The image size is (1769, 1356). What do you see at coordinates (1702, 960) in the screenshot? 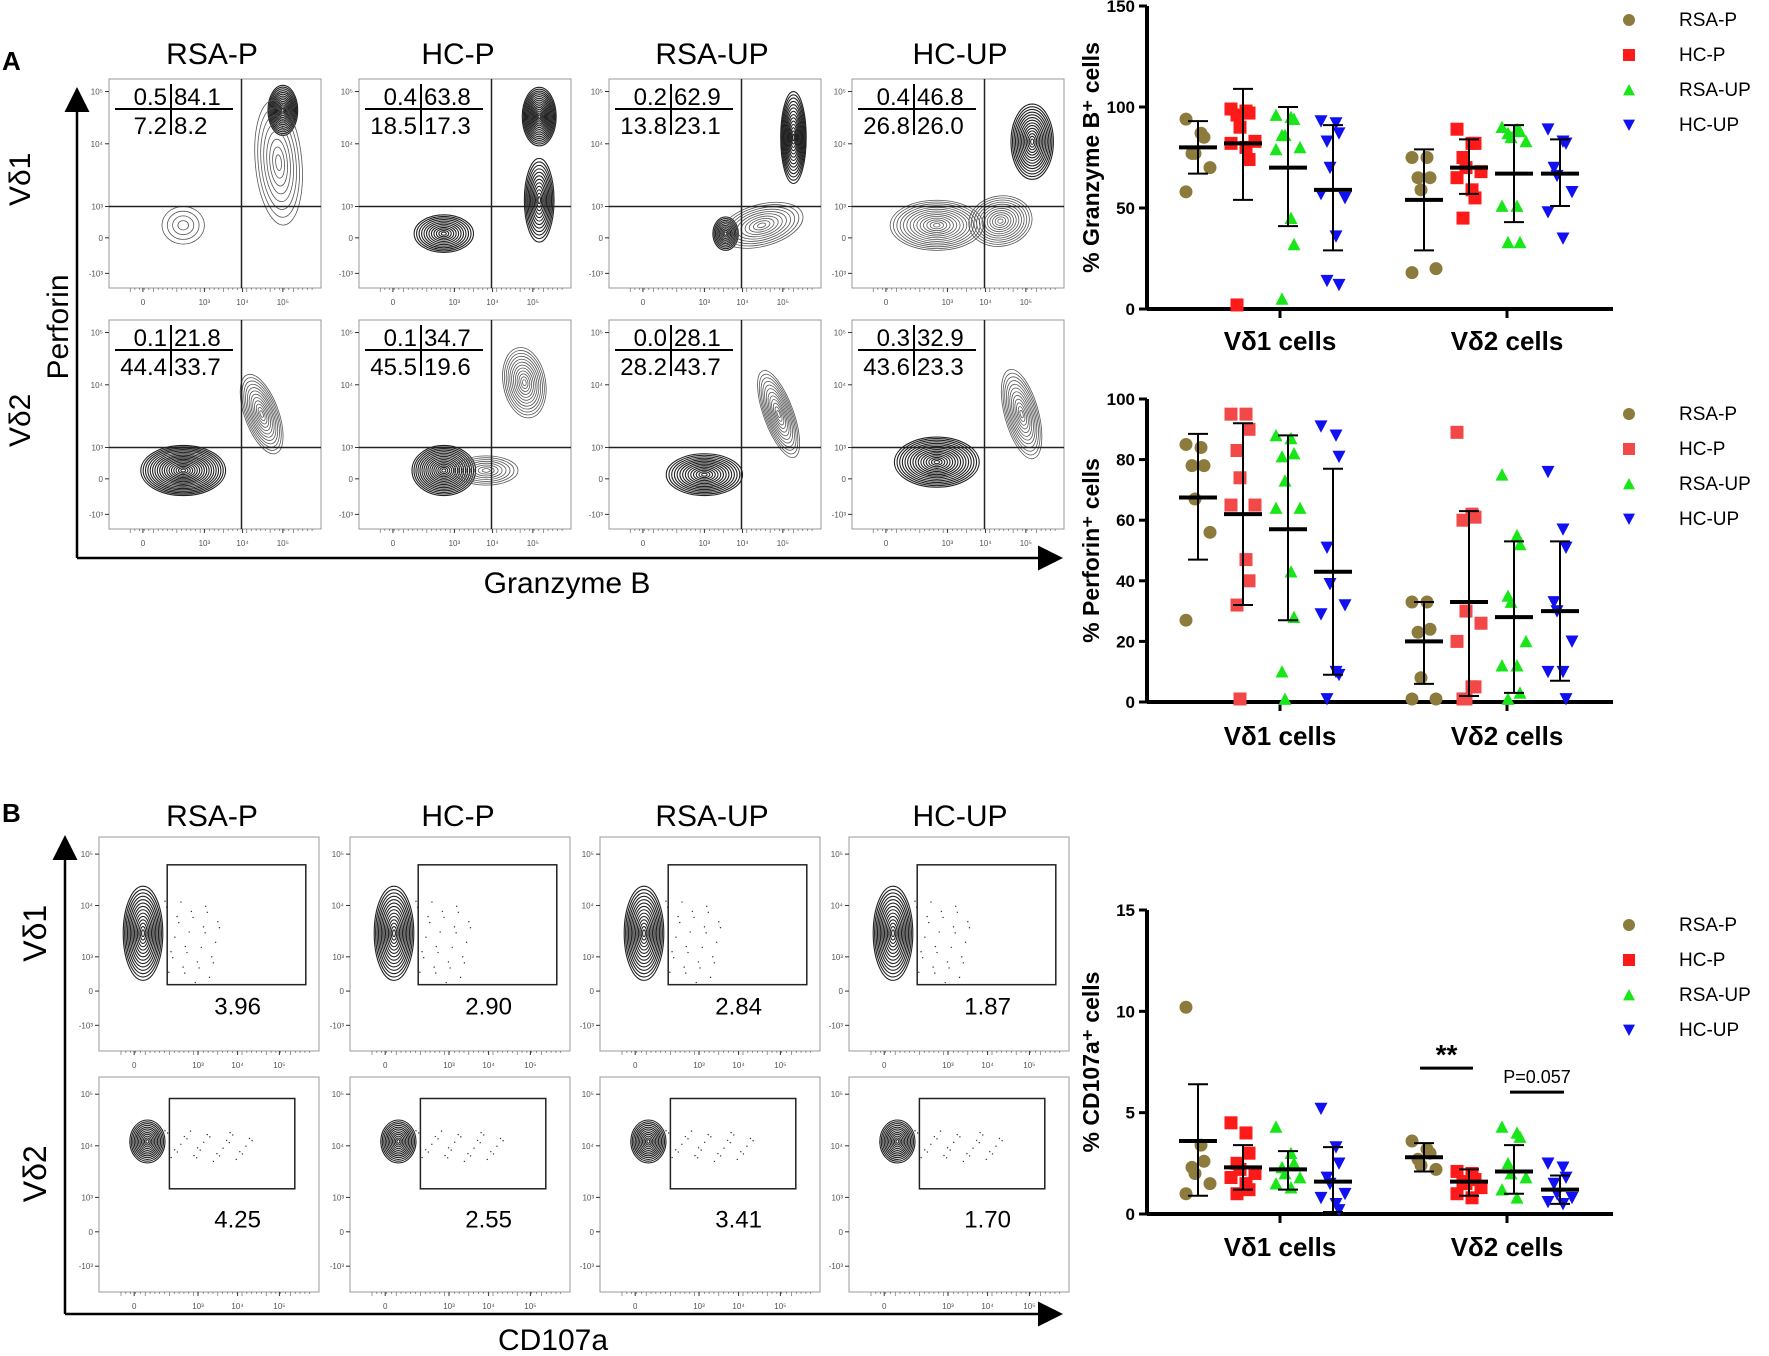
I see `legend-label: HC-P` at bounding box center [1702, 960].